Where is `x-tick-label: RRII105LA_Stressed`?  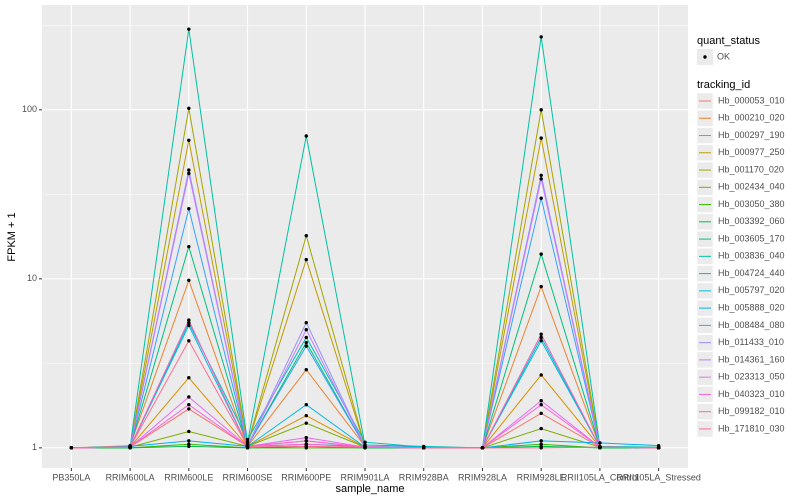 x-tick-label: RRII105LA_Stressed is located at coordinates (658, 477).